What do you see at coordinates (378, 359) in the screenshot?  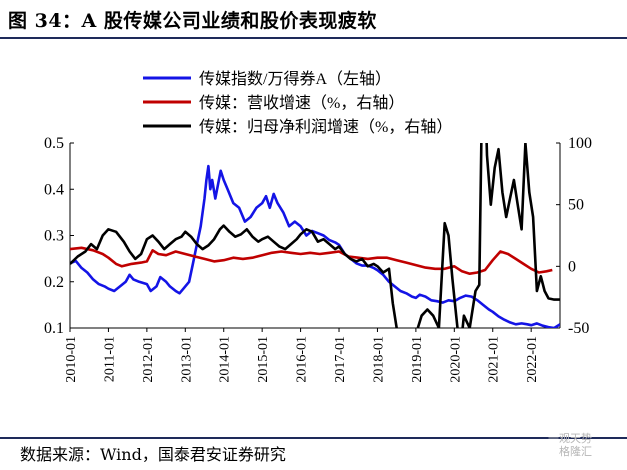 I see `x-tick-label: 2018-01` at bounding box center [378, 359].